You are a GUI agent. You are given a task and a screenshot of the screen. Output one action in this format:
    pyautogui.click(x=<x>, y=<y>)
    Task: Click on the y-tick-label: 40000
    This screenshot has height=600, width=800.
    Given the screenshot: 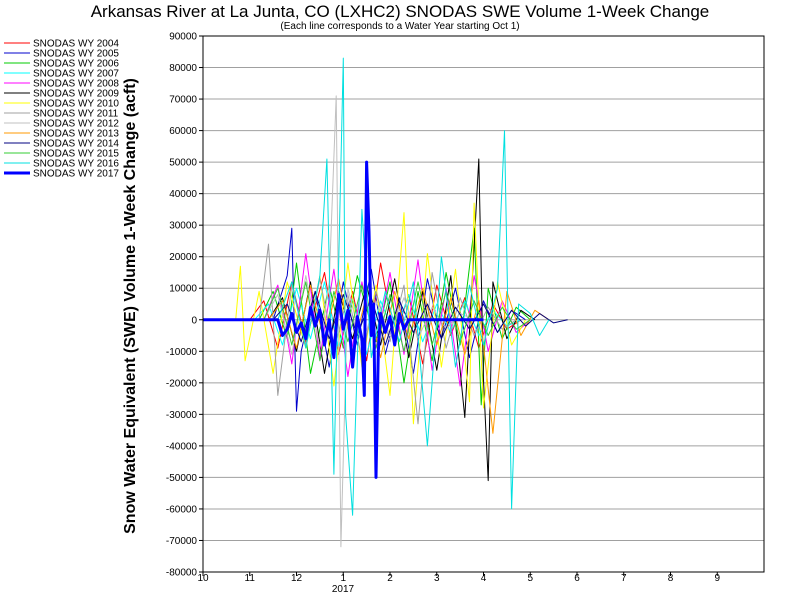 What is the action you would take?
    pyautogui.click(x=183, y=194)
    